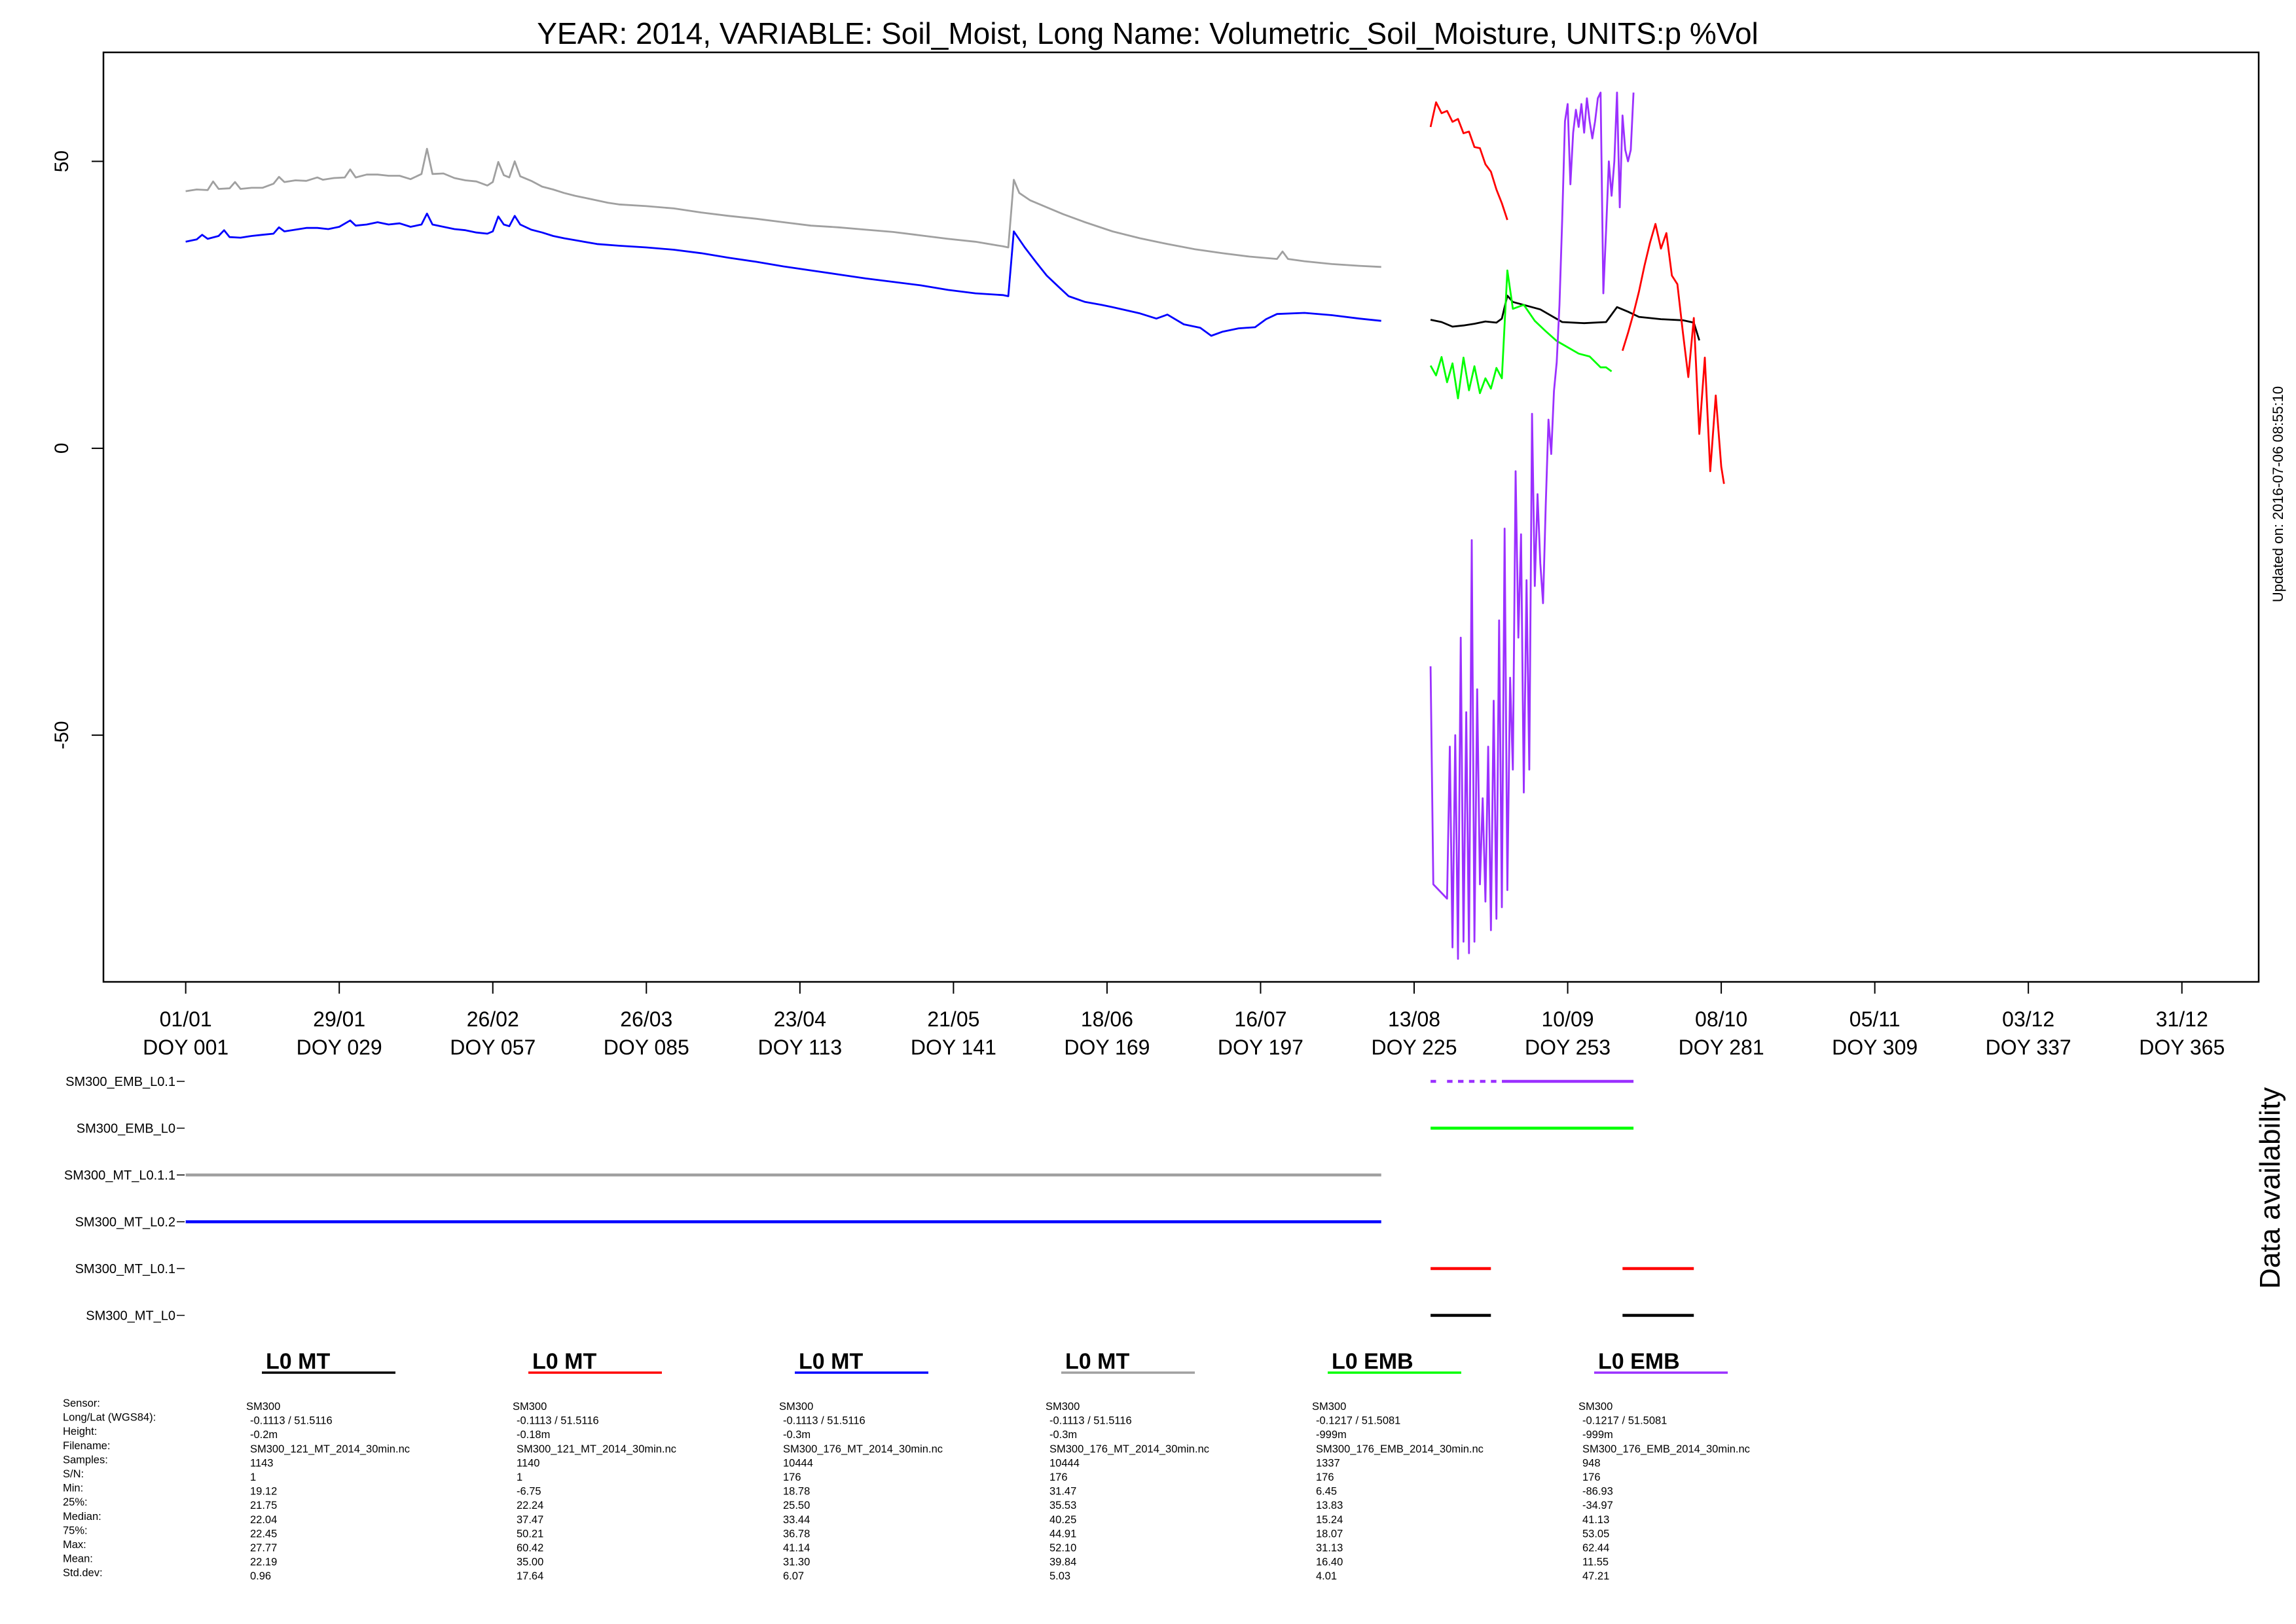 The height and width of the screenshot is (1624, 2296). What do you see at coordinates (1591, 1463) in the screenshot?
I see `metadata-value: 948` at bounding box center [1591, 1463].